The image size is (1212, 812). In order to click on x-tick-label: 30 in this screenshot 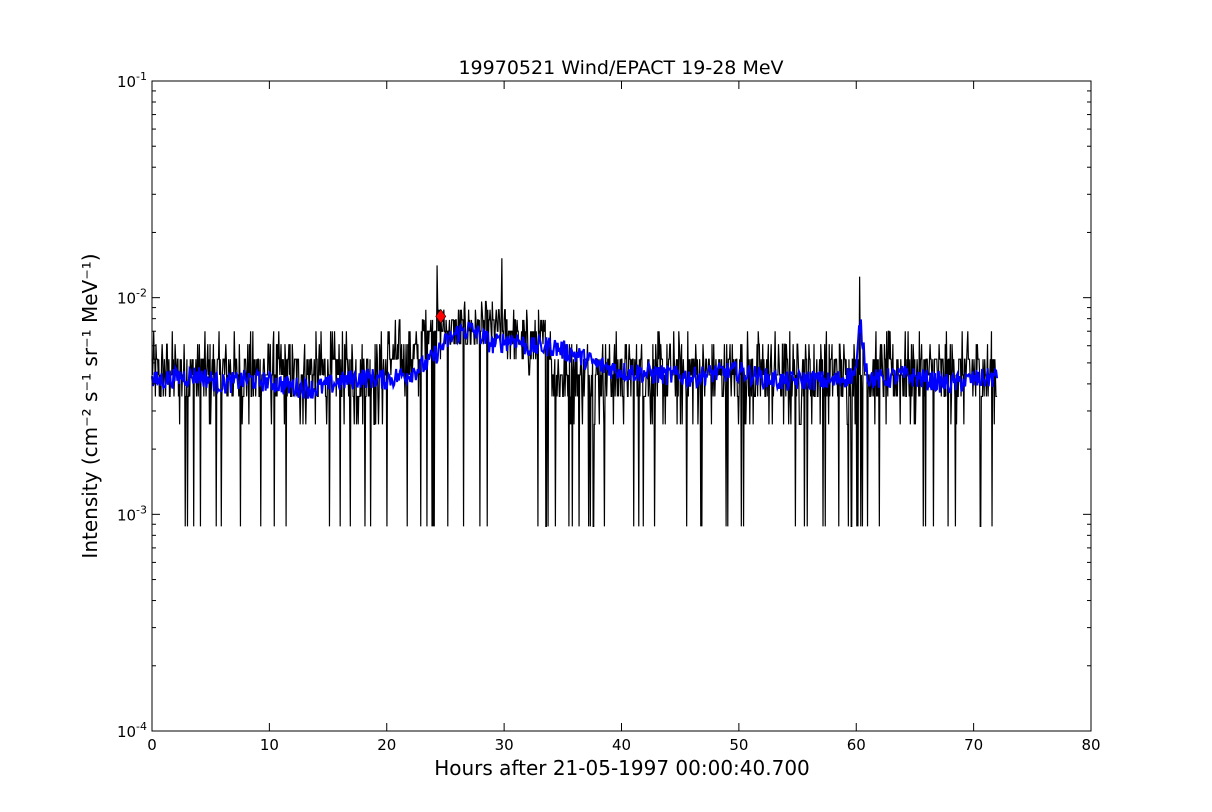, I will do `click(504, 745)`.